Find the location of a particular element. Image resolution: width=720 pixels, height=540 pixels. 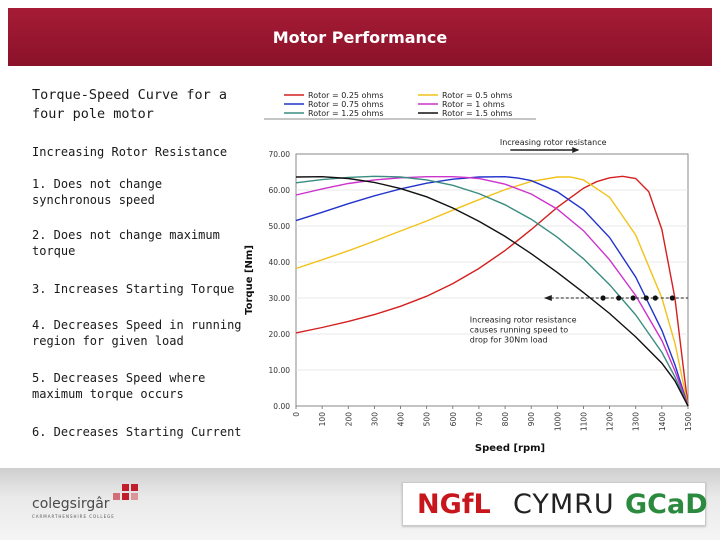

load-line-group is located at coordinates (615, 298).